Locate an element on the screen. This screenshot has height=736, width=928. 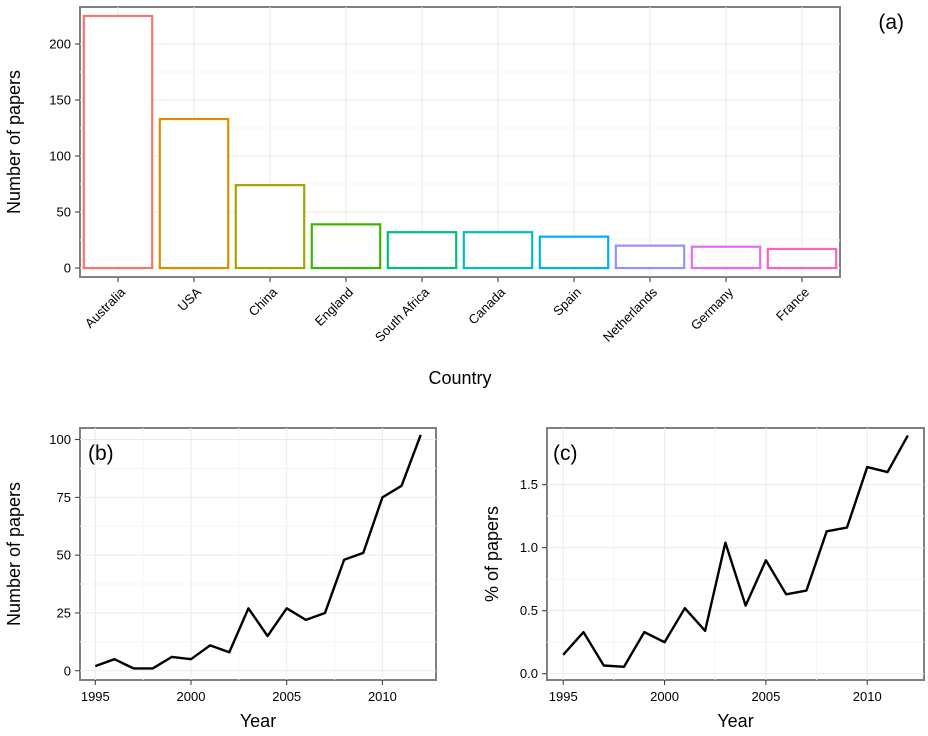
x-tick-label: Canada is located at coordinates (486, 305).